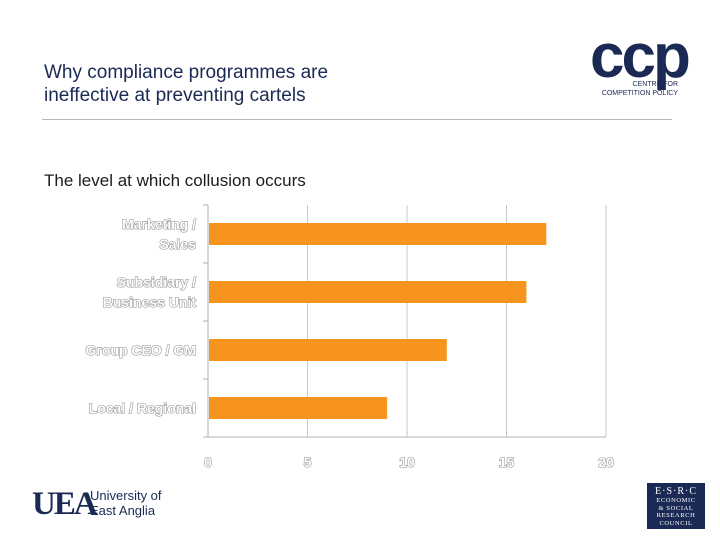 The height and width of the screenshot is (540, 720). I want to click on category-label-3-line-0: Local / Regional, so click(142, 408).